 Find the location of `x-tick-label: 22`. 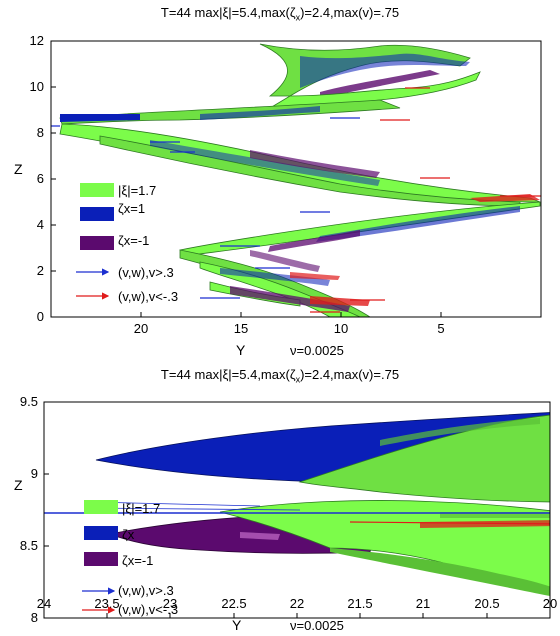

x-tick-label: 22 is located at coordinates (297, 603).